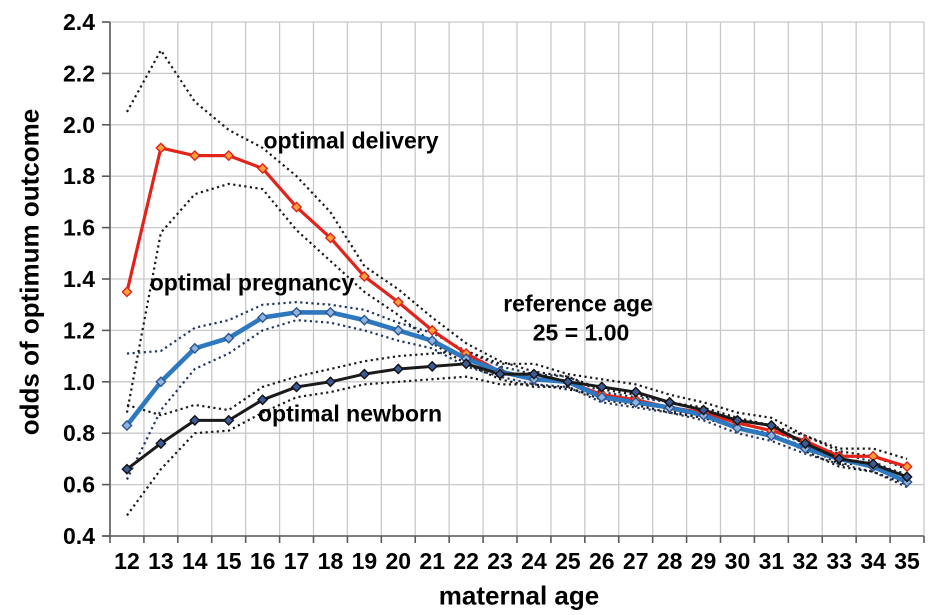  What do you see at coordinates (636, 561) in the screenshot?
I see `x-tick-label: 27` at bounding box center [636, 561].